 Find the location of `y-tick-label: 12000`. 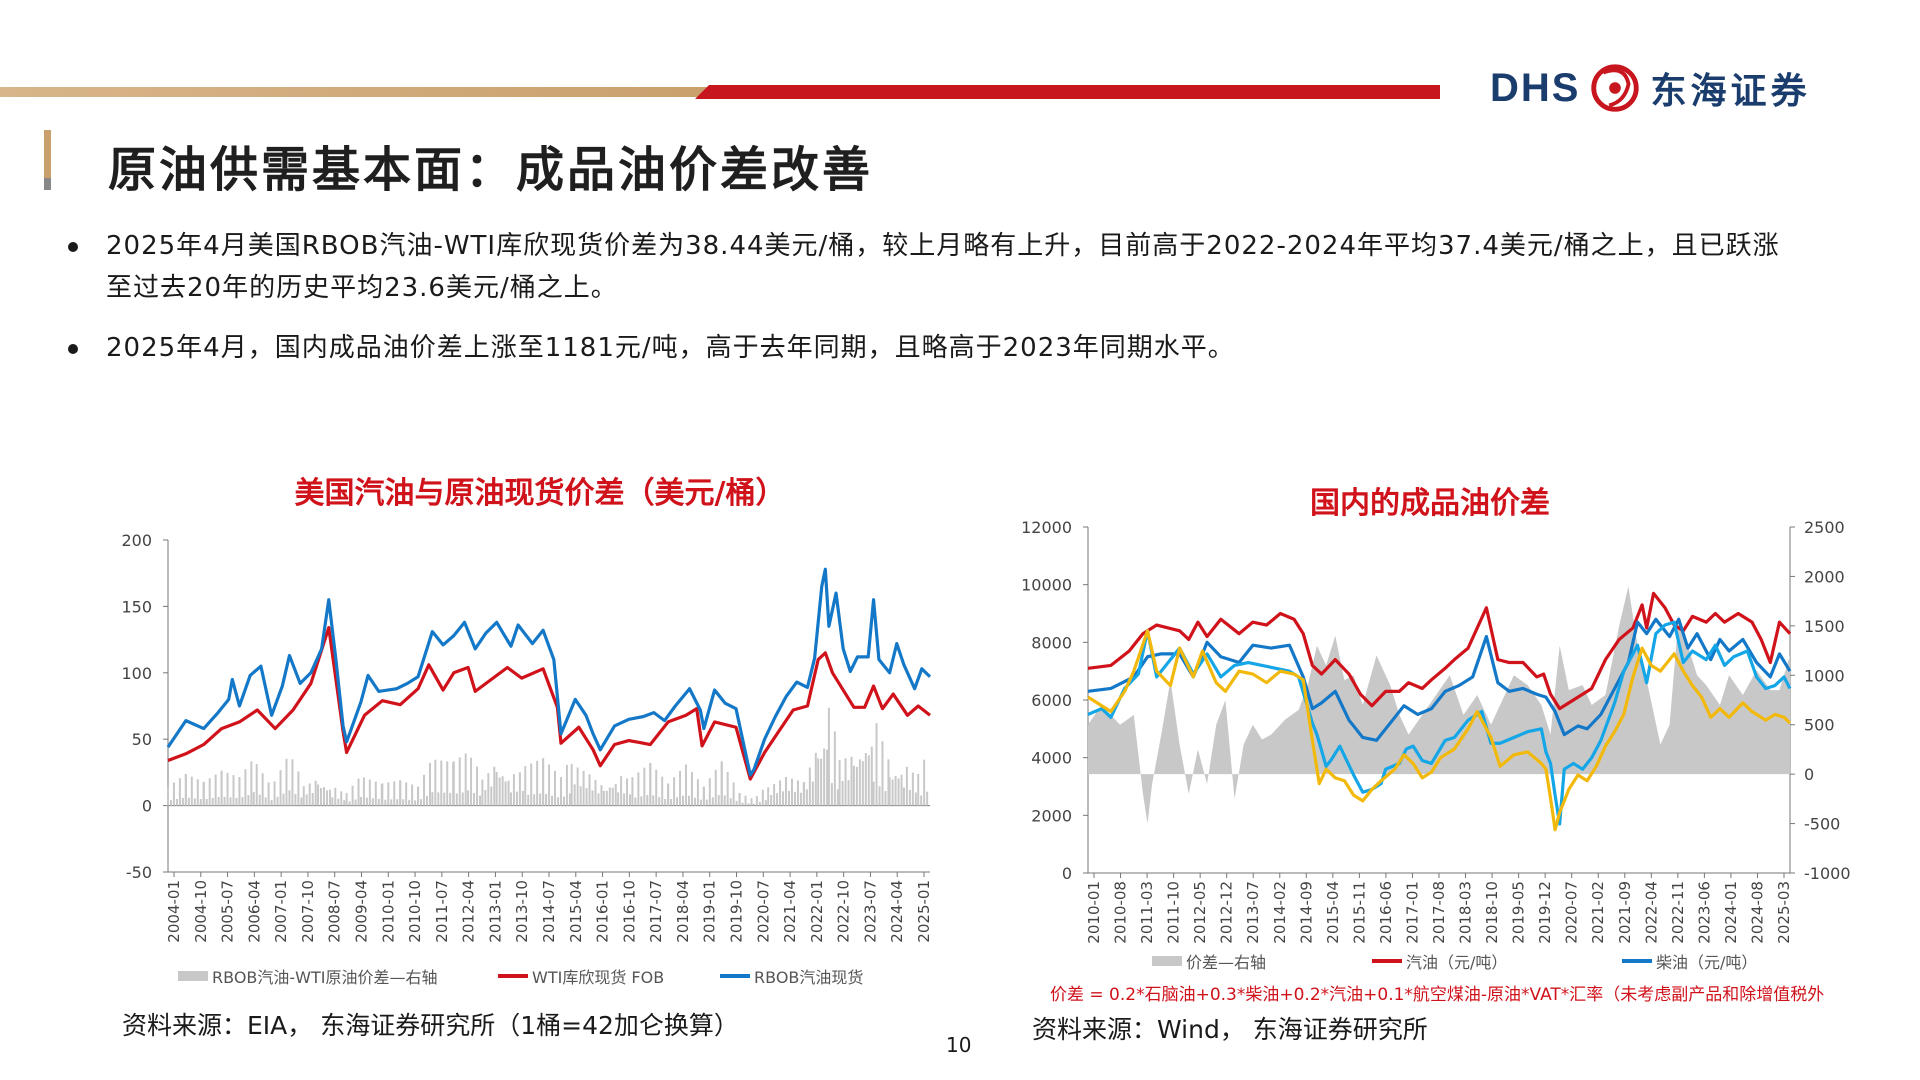

y-tick-label: 12000 is located at coordinates (1046, 527).